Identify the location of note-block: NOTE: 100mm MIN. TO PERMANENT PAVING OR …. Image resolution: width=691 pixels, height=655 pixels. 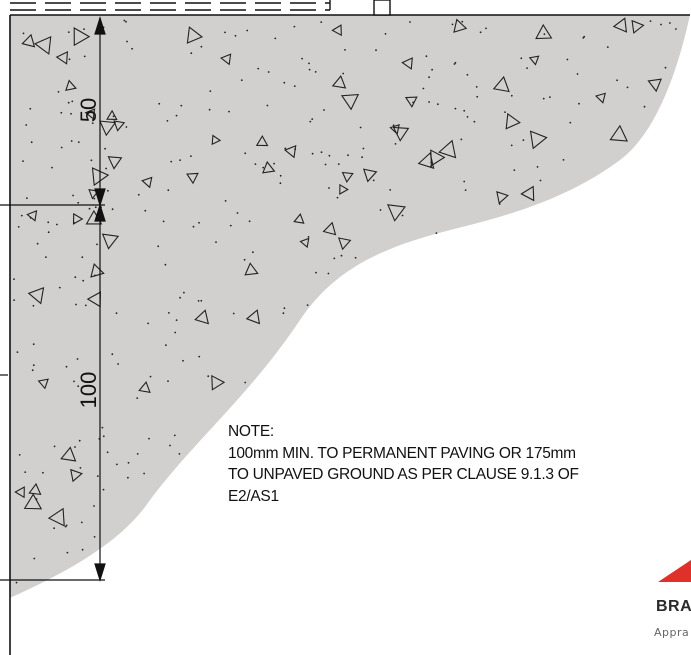
(438, 464).